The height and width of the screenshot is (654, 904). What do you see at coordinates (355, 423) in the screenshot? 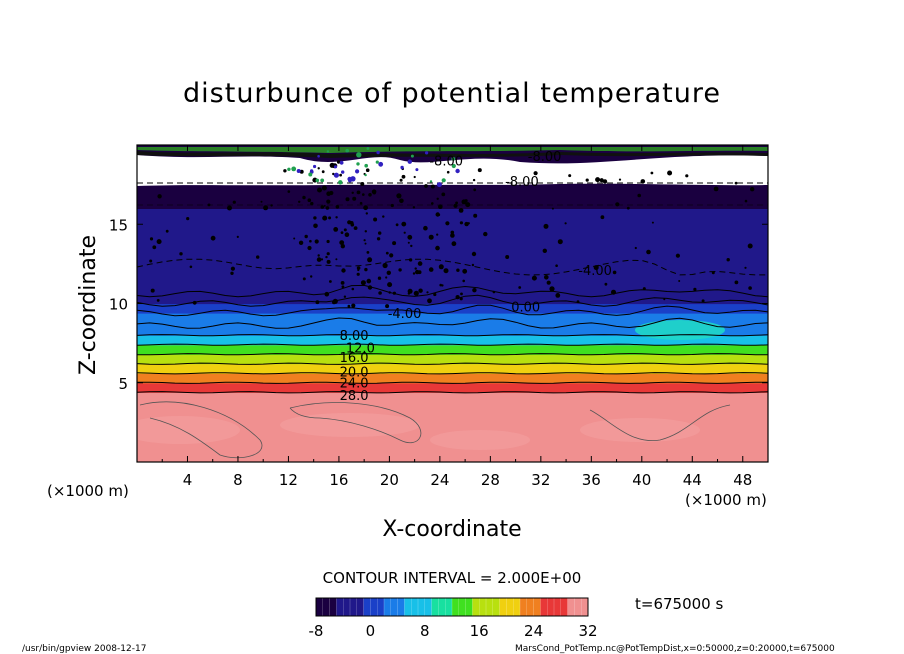
I see `swirl-contour` at bounding box center [355, 423].